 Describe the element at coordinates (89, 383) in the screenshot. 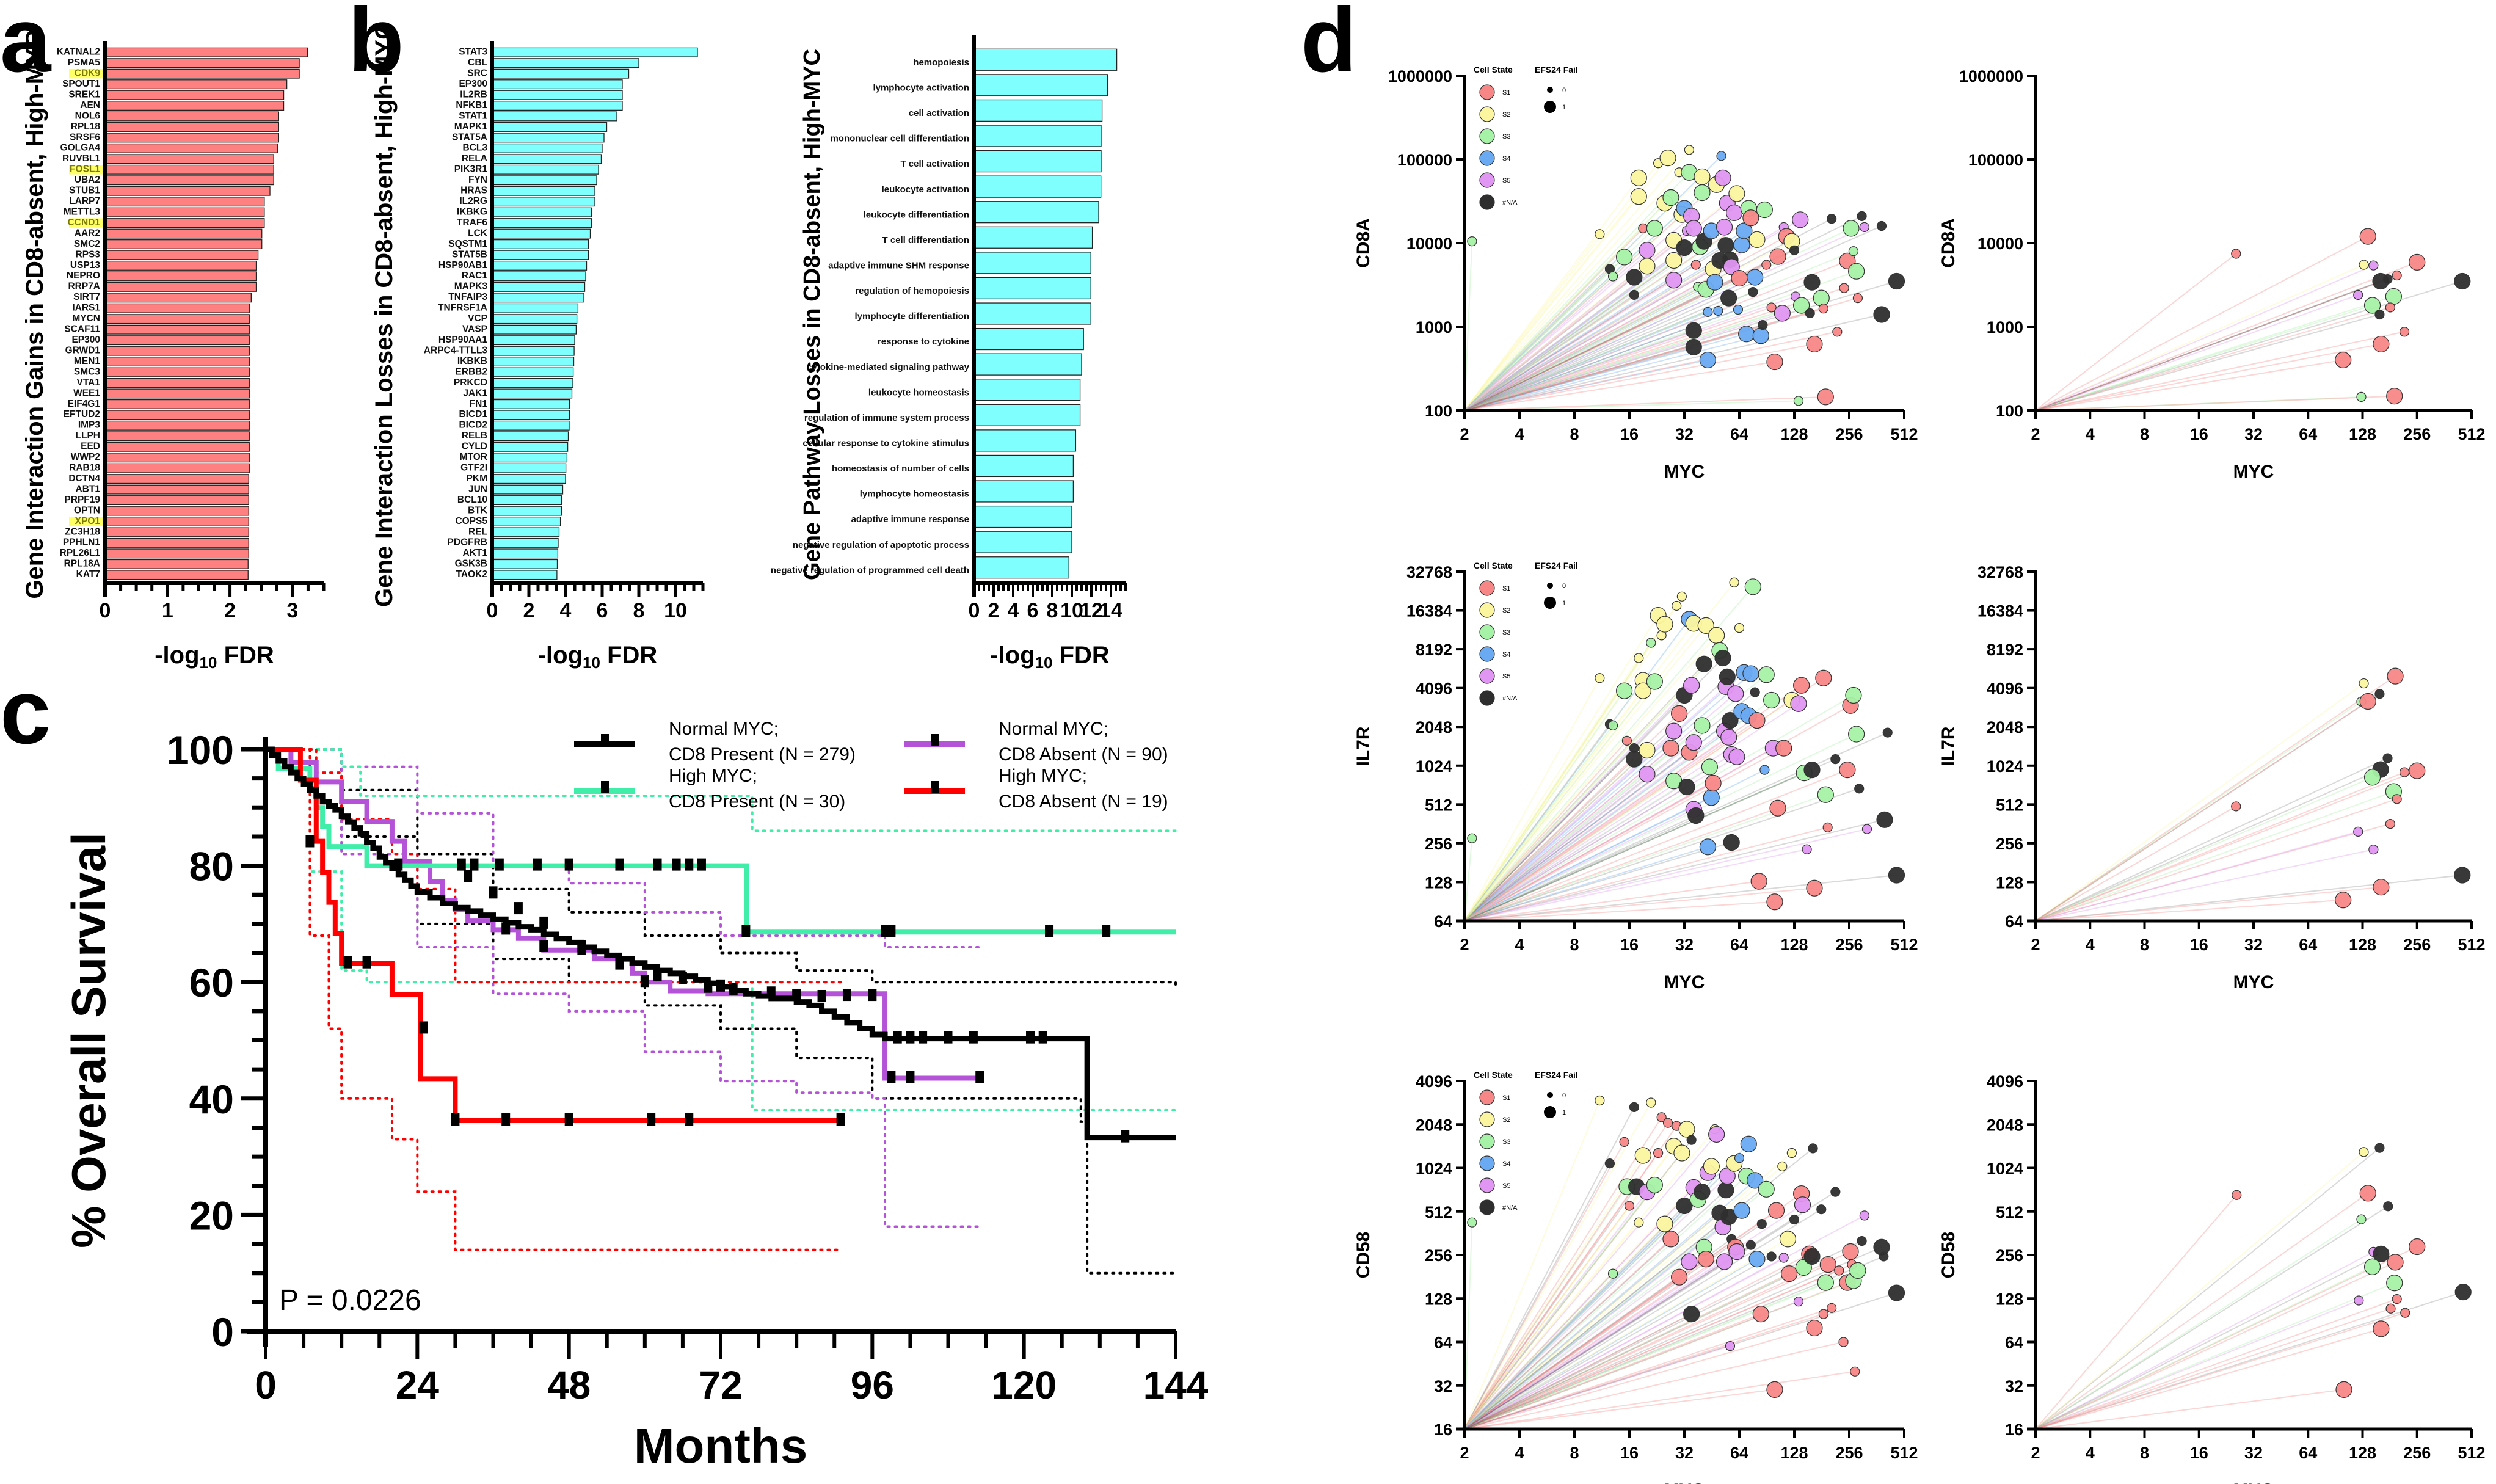

I see `bar-label: VTA1` at that location.